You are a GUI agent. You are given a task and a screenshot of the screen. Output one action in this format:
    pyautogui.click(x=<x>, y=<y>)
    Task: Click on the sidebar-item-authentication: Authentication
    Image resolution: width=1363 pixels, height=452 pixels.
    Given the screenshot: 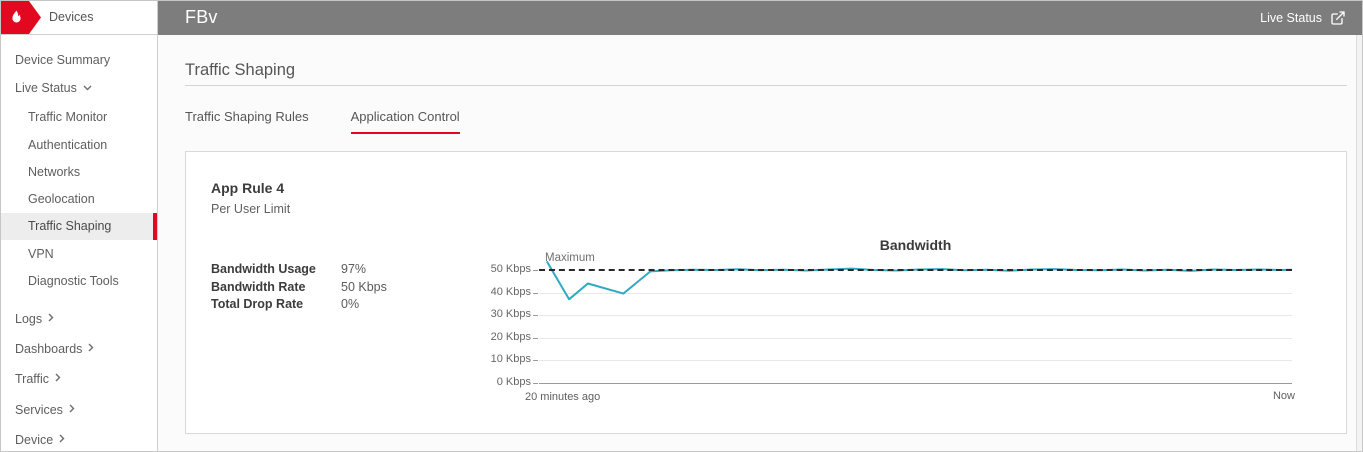 What is the action you would take?
    pyautogui.click(x=79, y=145)
    